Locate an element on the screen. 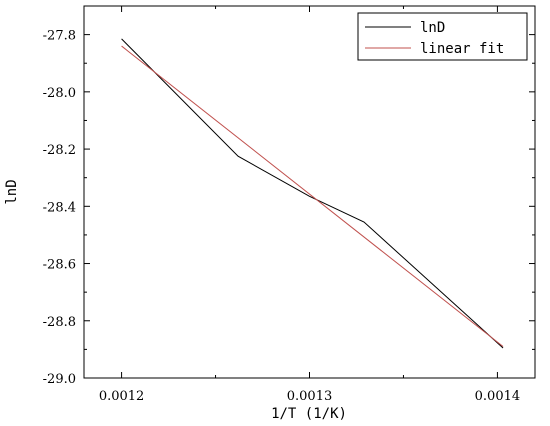 This screenshot has height=426, width=550. legend-box is located at coordinates (442, 36).